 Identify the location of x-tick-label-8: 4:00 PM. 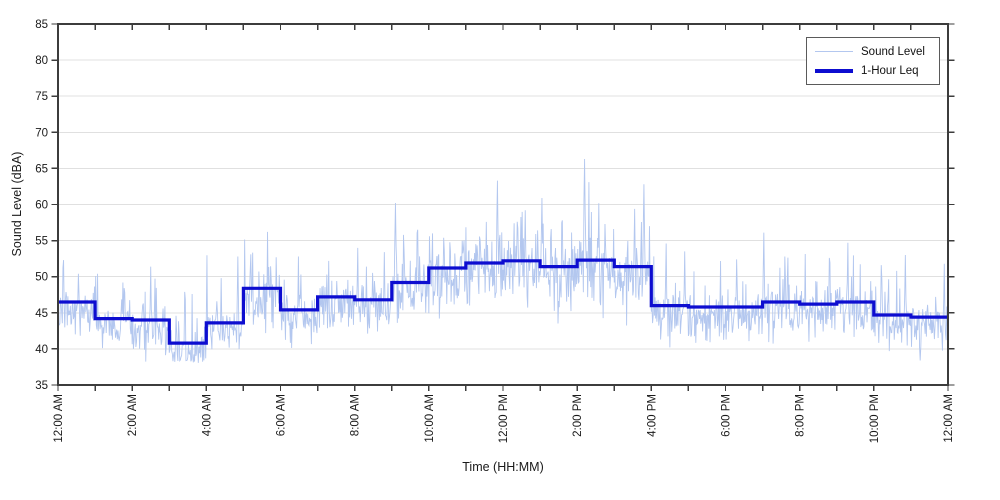
(652, 415).